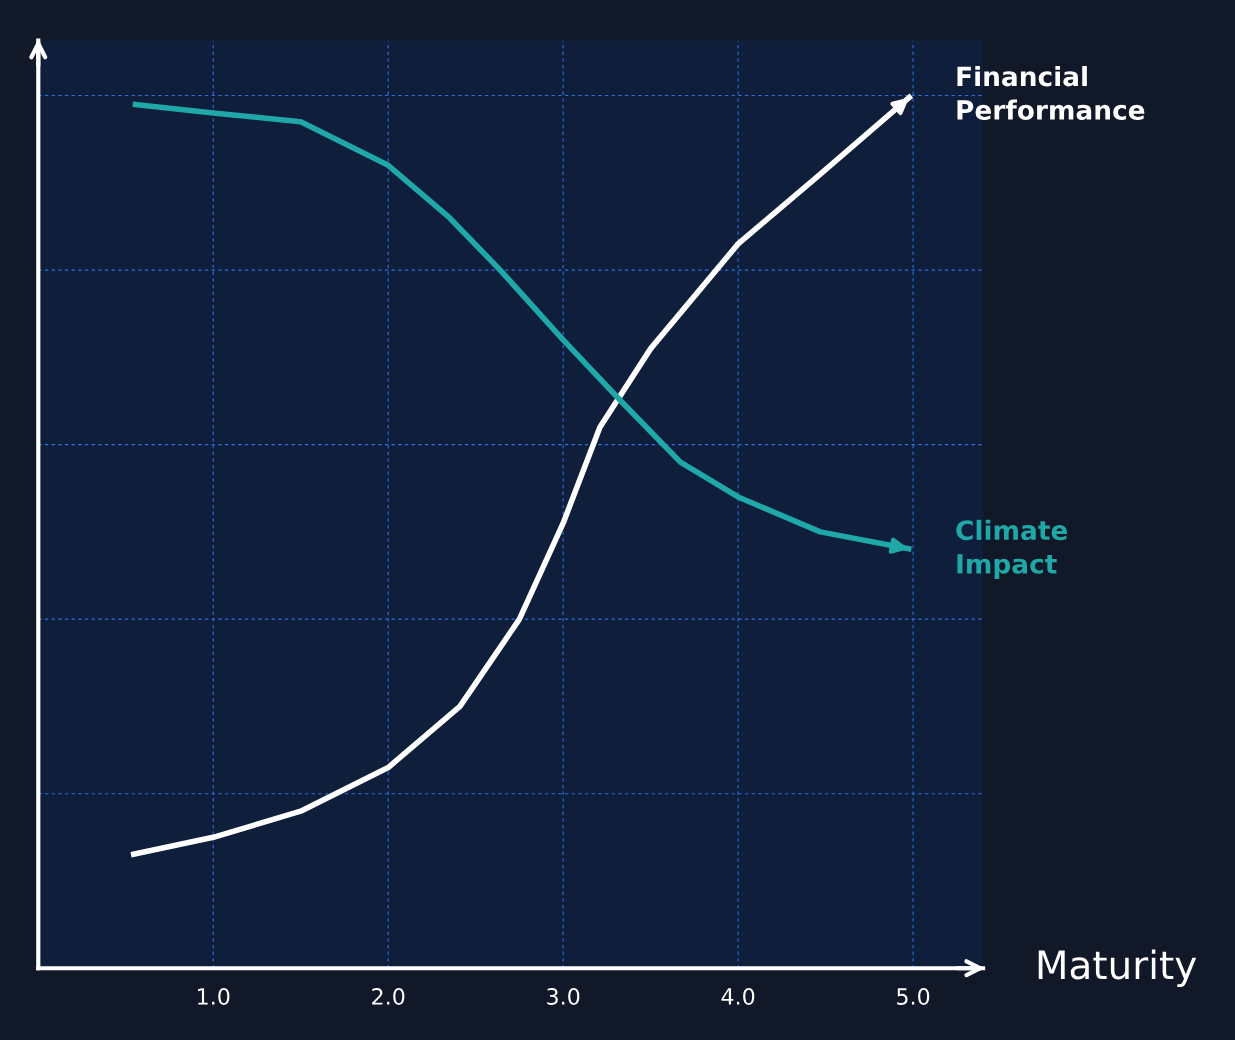 This screenshot has width=1235, height=1040. I want to click on legend-label: Climate Impact, so click(1012, 549).